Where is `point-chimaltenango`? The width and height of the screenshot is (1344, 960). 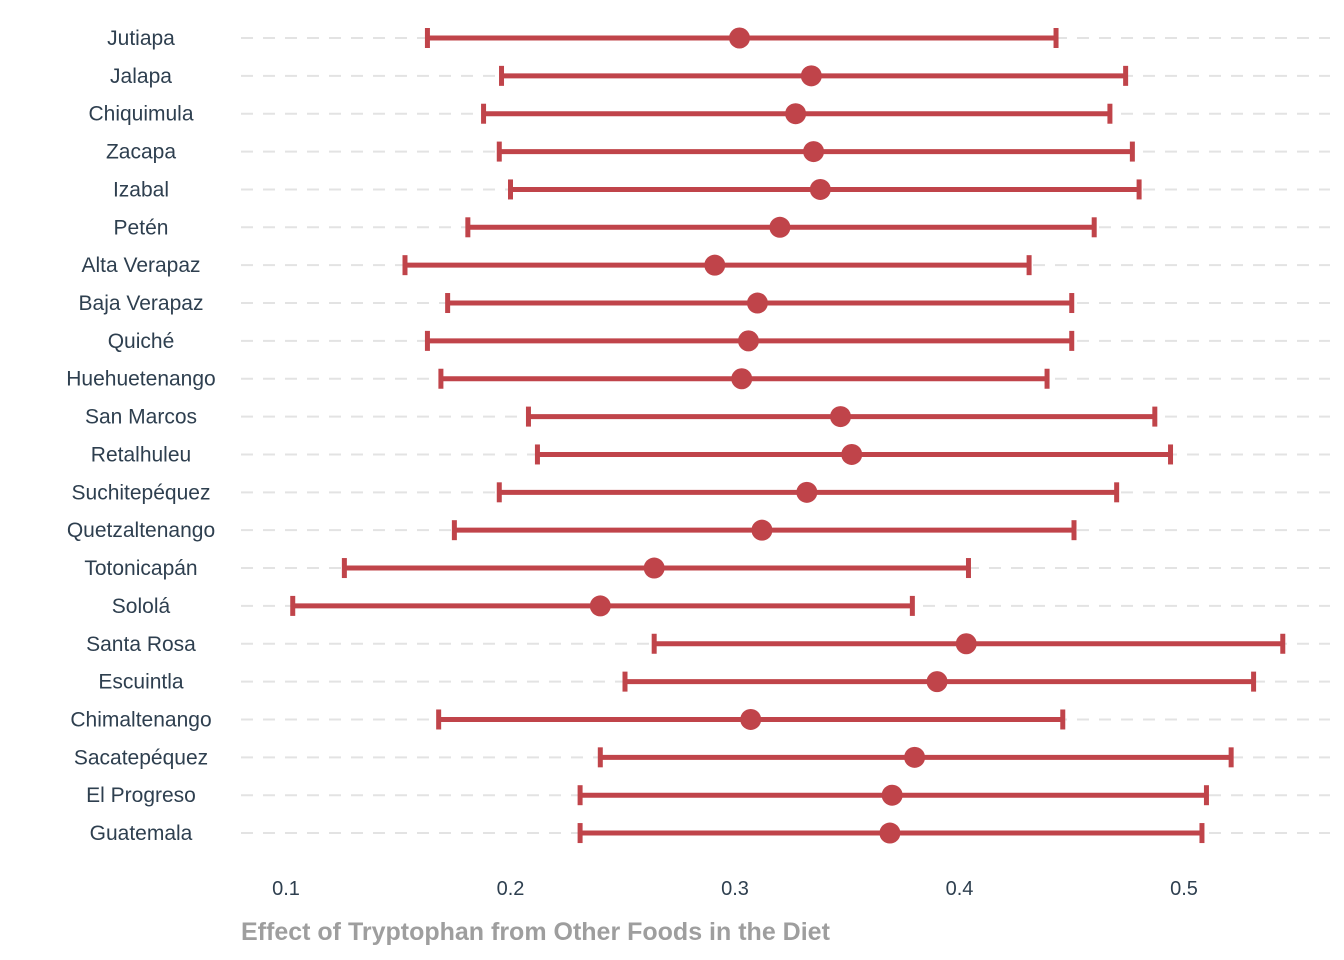 point-chimaltenango is located at coordinates (751, 719).